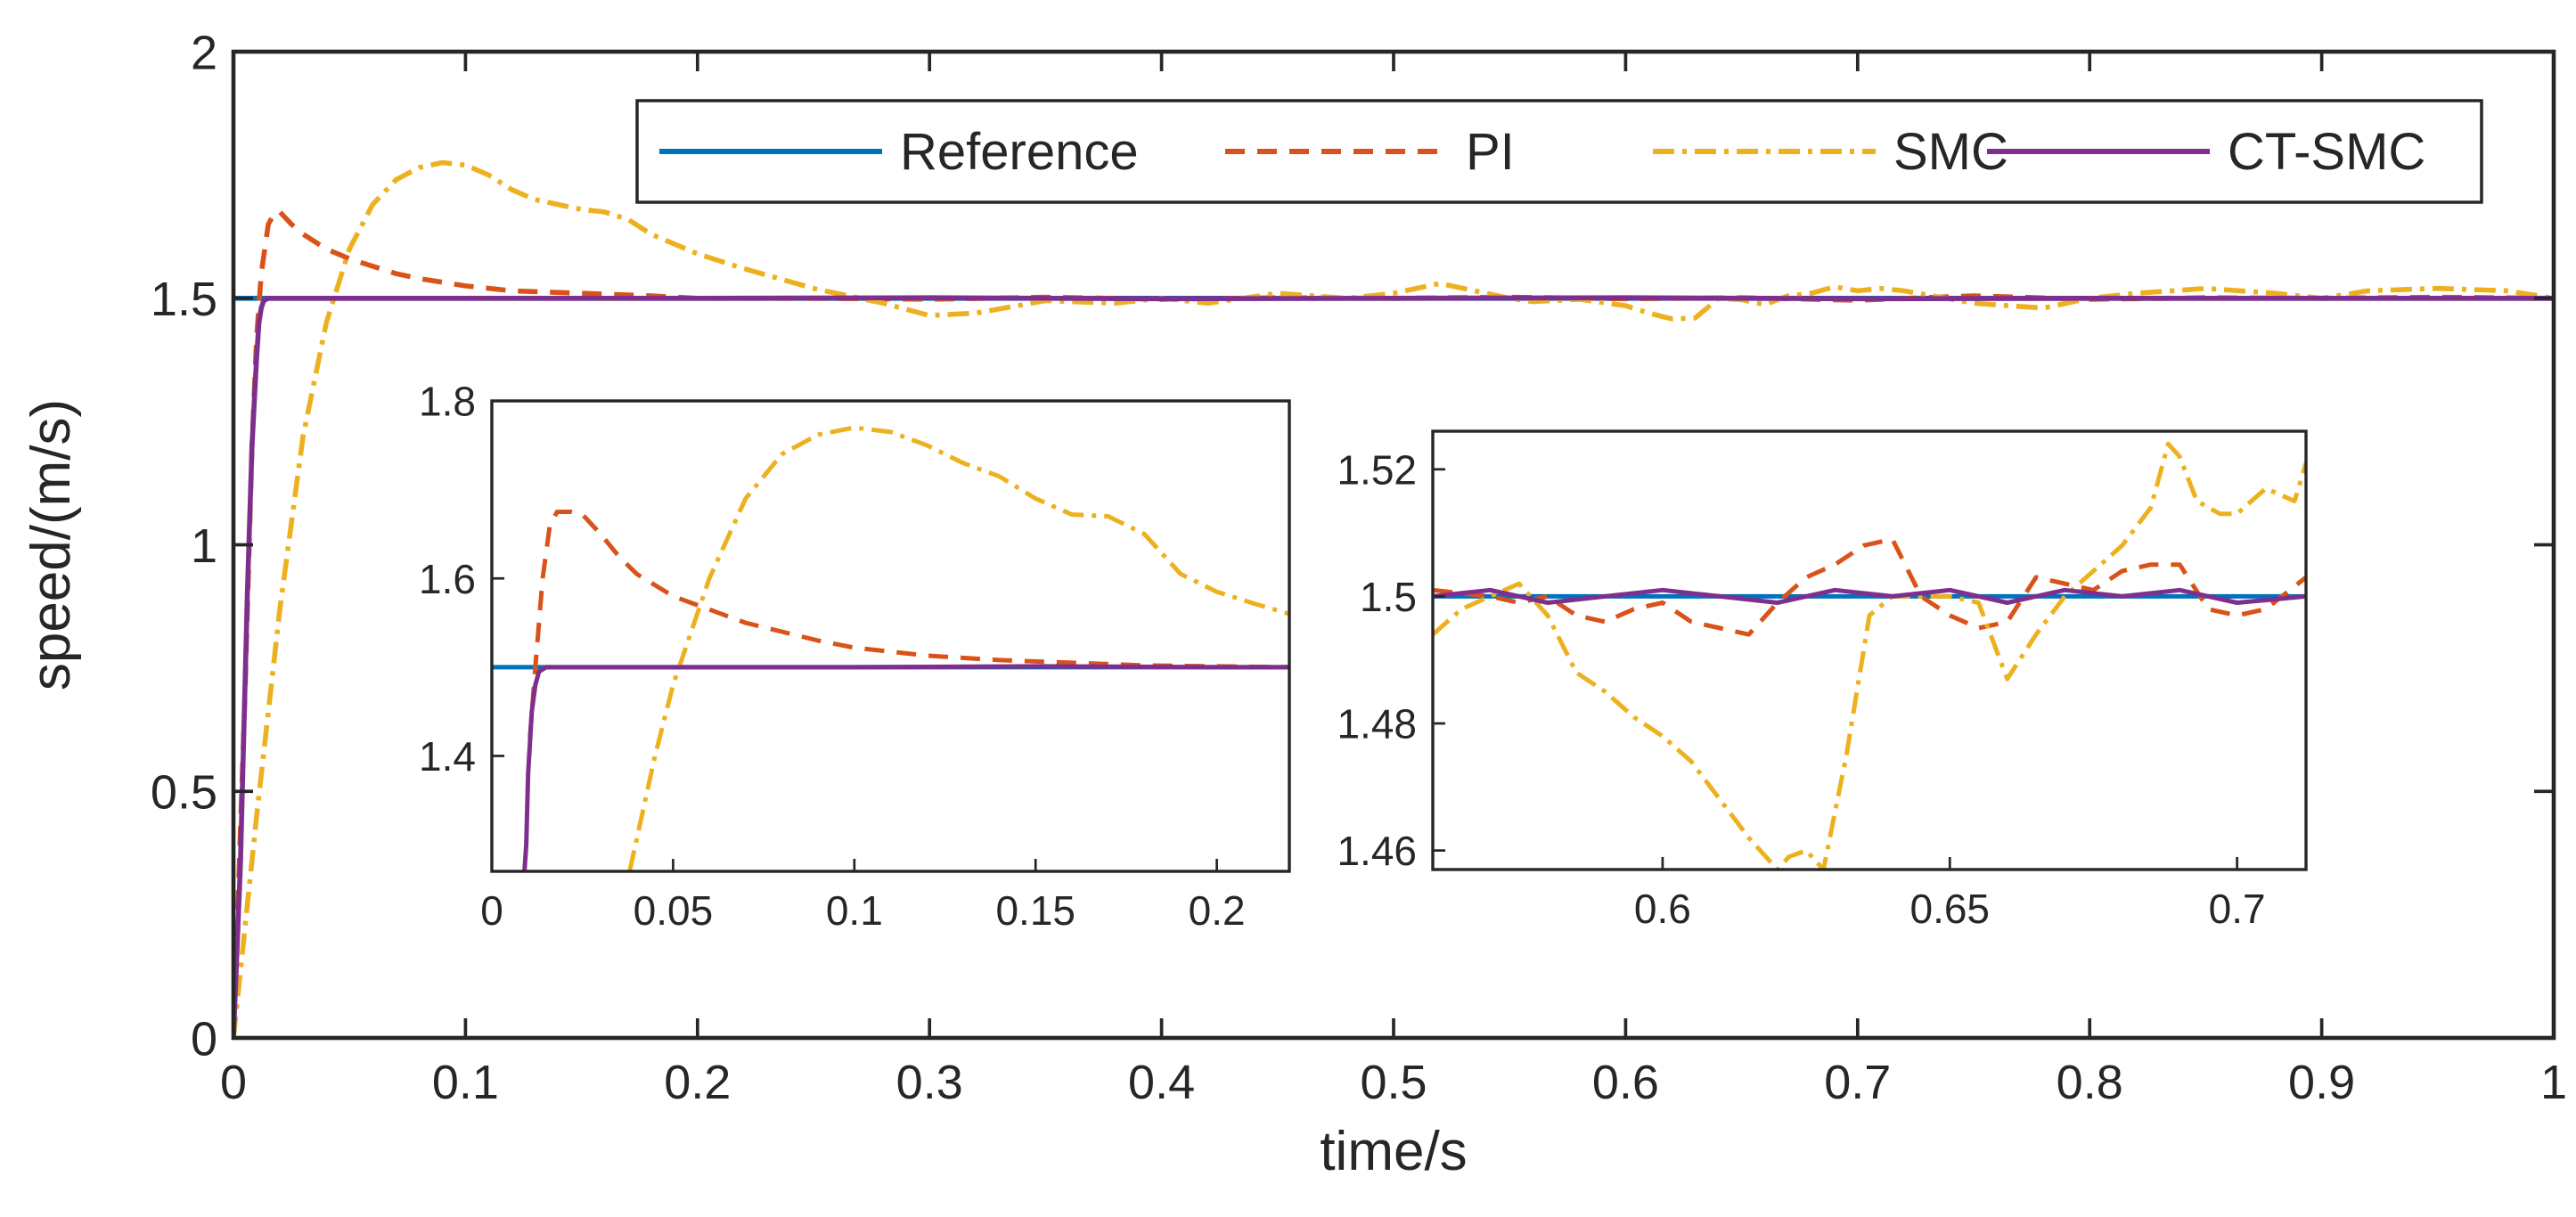 The height and width of the screenshot is (1217, 2576). What do you see at coordinates (204, 546) in the screenshot?
I see `main-y-tick-label: 1` at bounding box center [204, 546].